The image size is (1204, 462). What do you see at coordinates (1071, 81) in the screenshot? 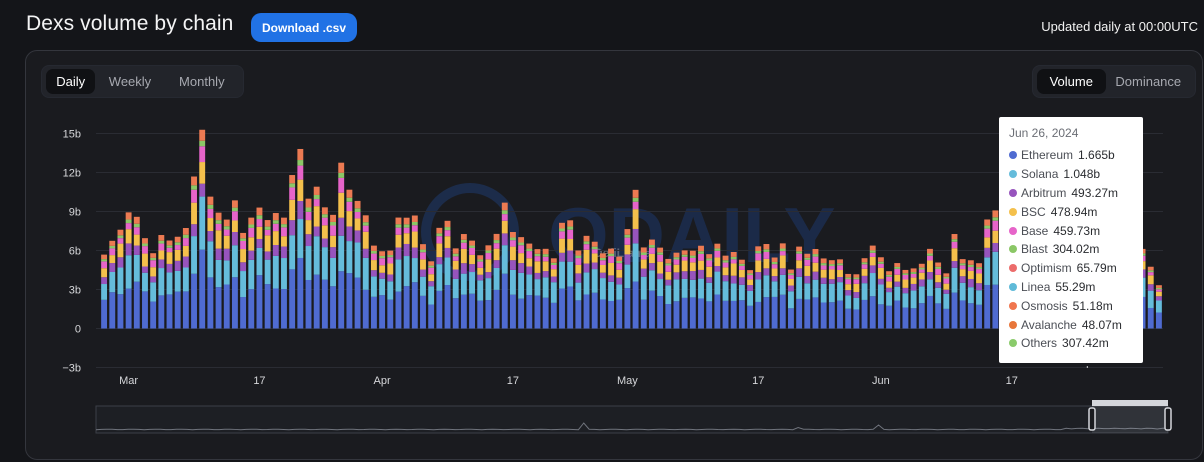
I see `tab-volume: Volume` at bounding box center [1071, 81].